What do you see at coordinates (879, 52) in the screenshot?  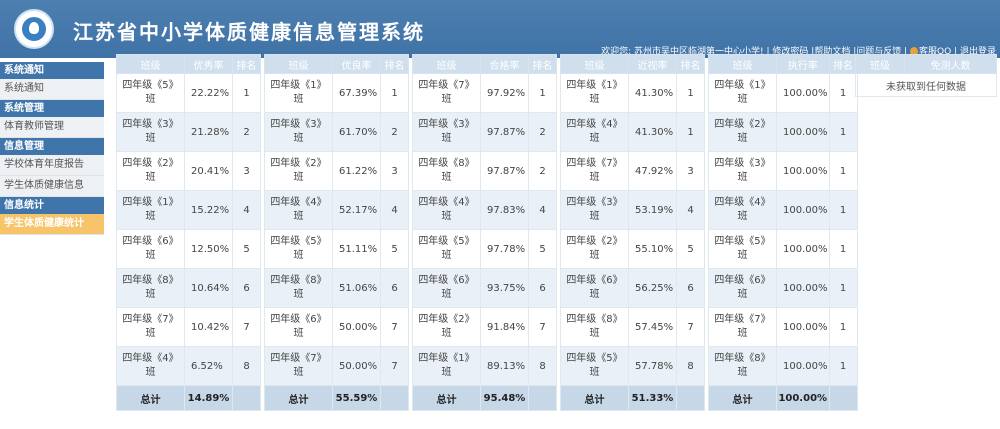 I see `feedback-link: 问题与反馈` at bounding box center [879, 52].